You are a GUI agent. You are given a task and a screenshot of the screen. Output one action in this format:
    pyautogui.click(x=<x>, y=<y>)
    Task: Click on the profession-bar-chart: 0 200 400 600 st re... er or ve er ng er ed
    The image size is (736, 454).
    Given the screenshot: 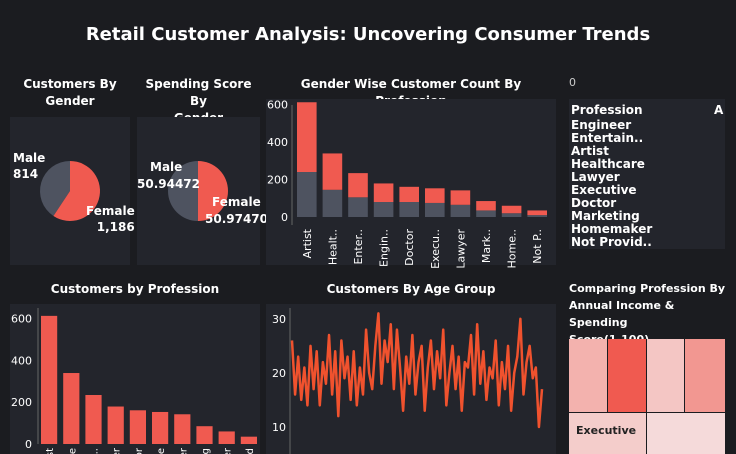 What is the action you would take?
    pyautogui.click(x=135, y=379)
    